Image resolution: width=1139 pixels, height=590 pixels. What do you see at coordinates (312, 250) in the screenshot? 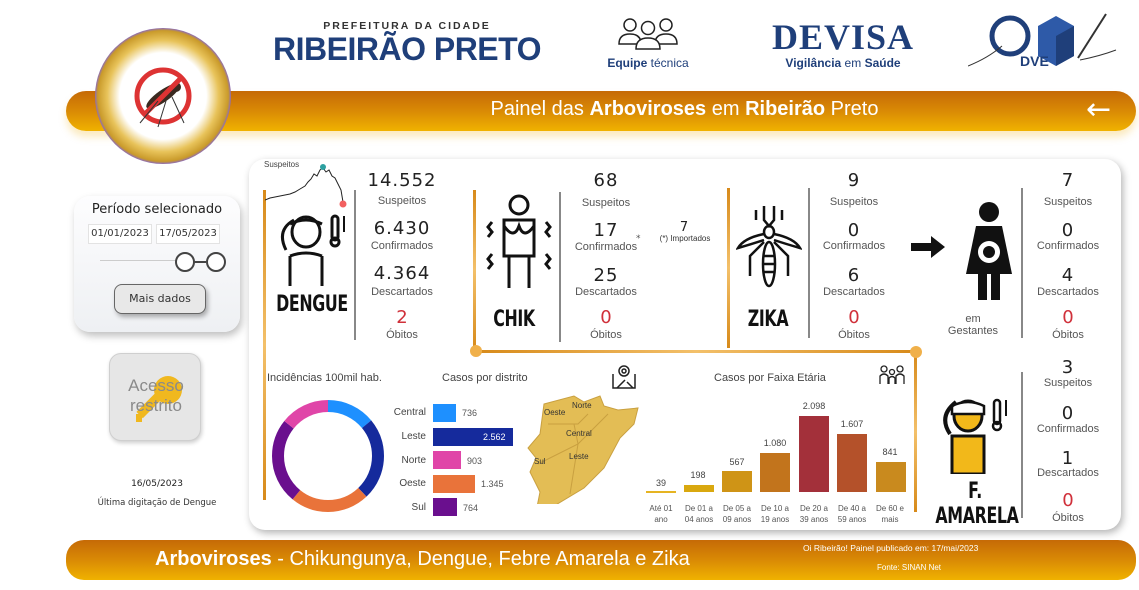
I see `dengue-patient-icon` at bounding box center [312, 250].